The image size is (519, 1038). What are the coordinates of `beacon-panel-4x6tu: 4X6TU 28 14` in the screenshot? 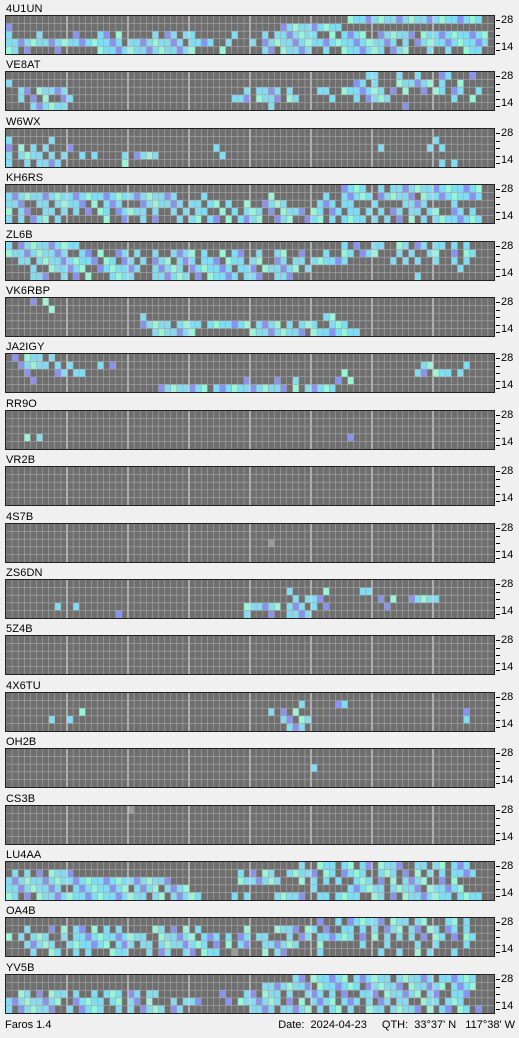 It's located at (259, 705).